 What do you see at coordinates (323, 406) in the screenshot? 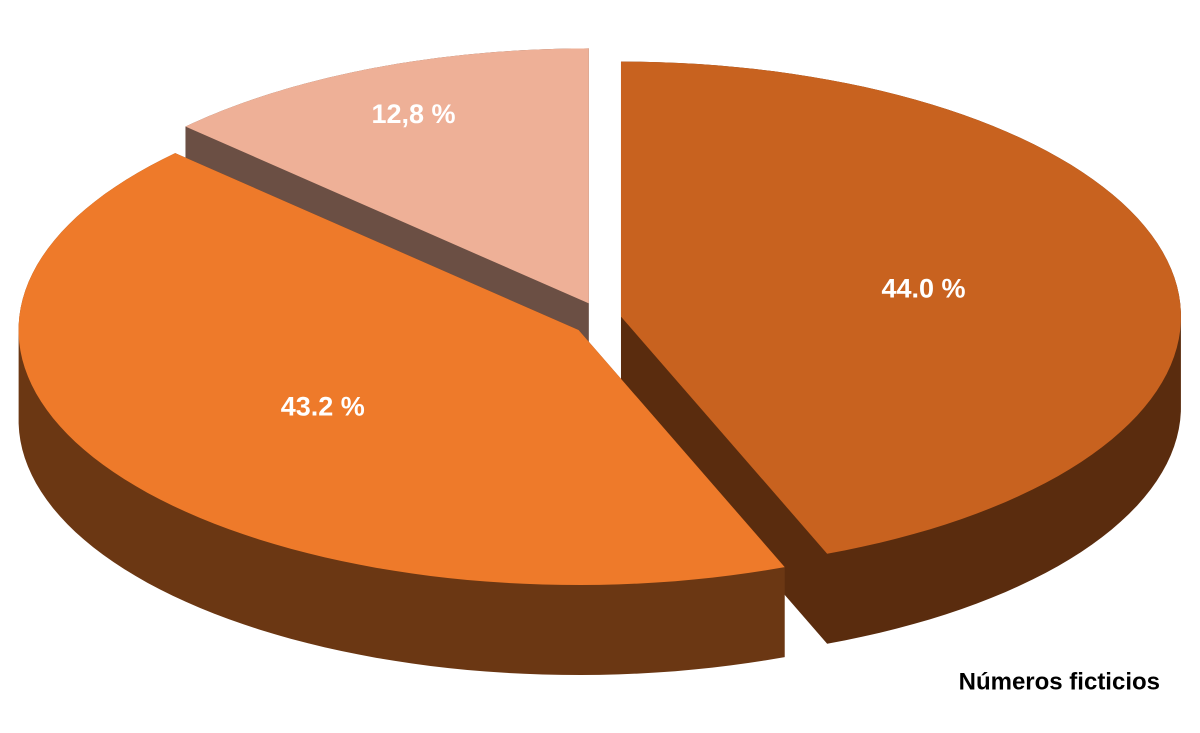
I see `data-label: 43.2 %` at bounding box center [323, 406].